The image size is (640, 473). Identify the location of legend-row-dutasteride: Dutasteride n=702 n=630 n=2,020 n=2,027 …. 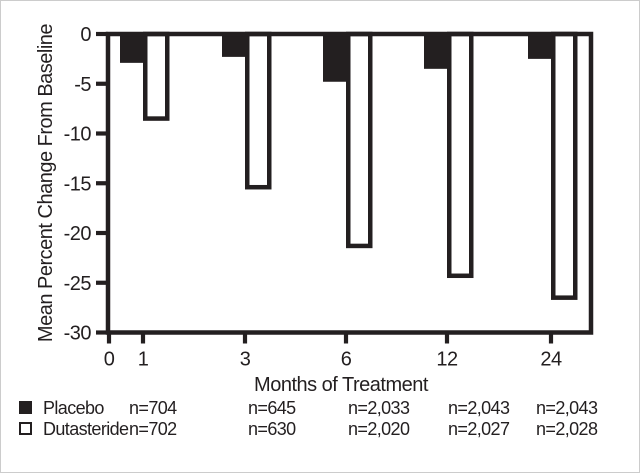
(320, 429).